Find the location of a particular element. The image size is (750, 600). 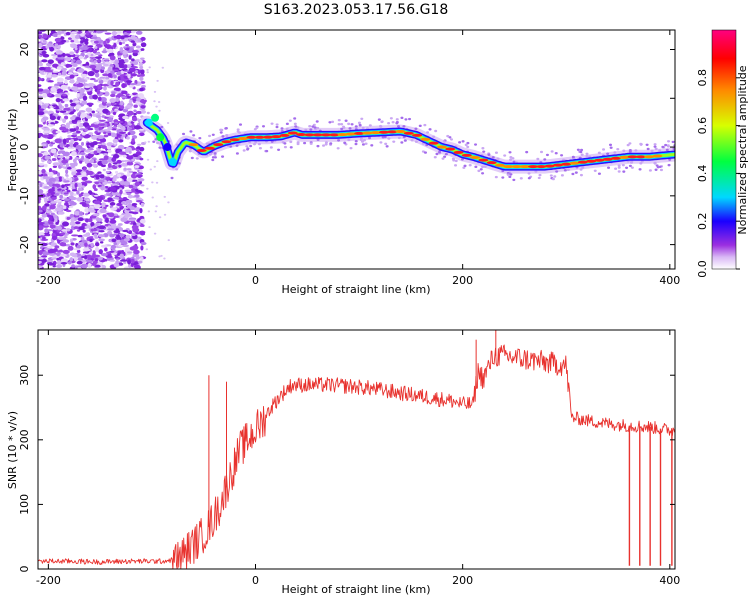

snr-y-tick-label: 0 is located at coordinates (24, 569).